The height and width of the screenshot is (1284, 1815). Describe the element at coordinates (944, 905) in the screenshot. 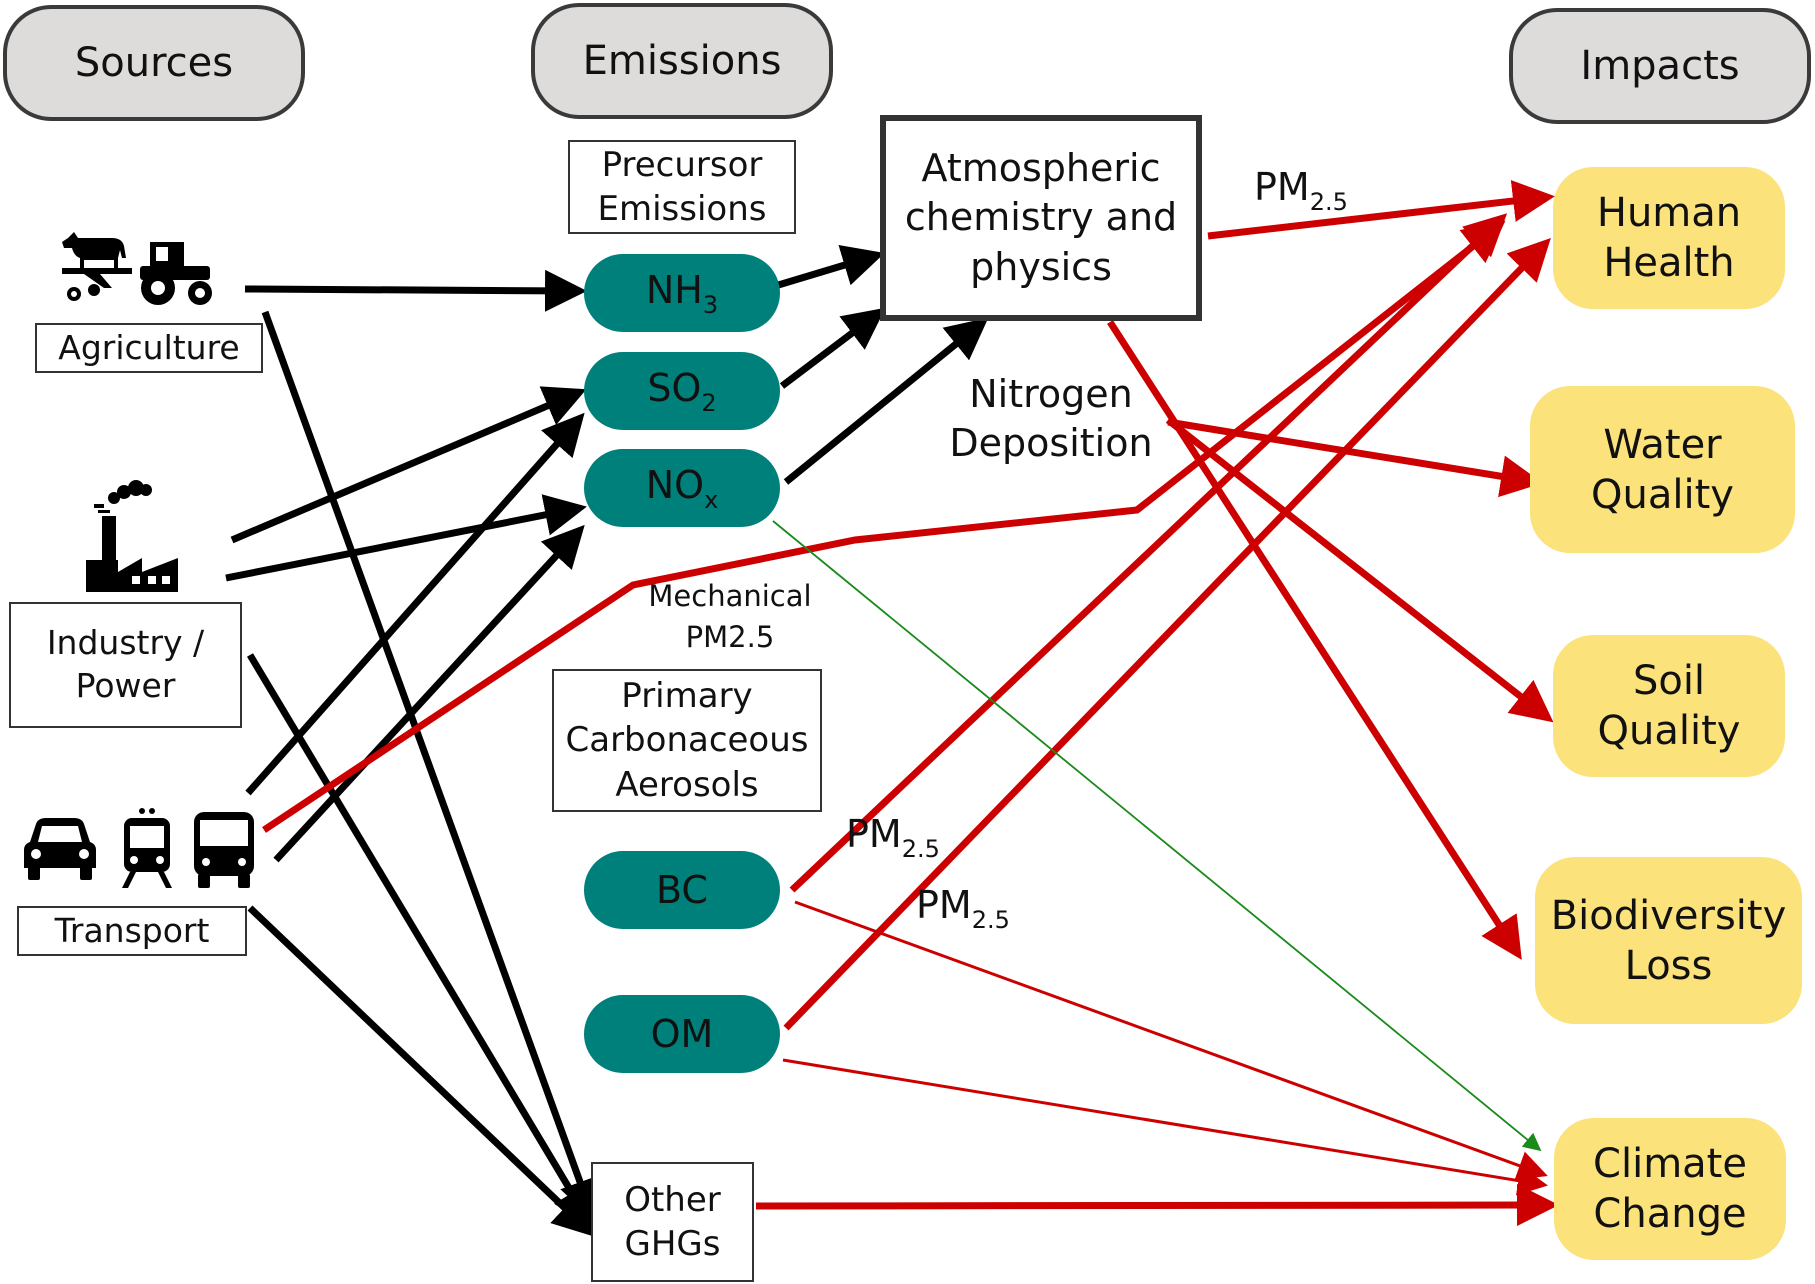

I see `pm25-om-base: PM` at that location.